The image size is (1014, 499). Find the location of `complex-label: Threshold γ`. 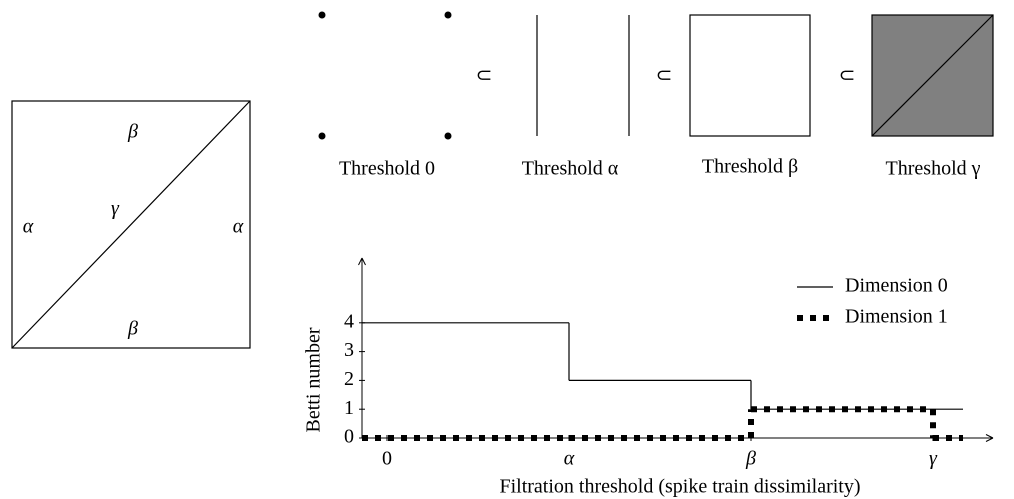

complex-label: Threshold γ is located at coordinates (933, 169).